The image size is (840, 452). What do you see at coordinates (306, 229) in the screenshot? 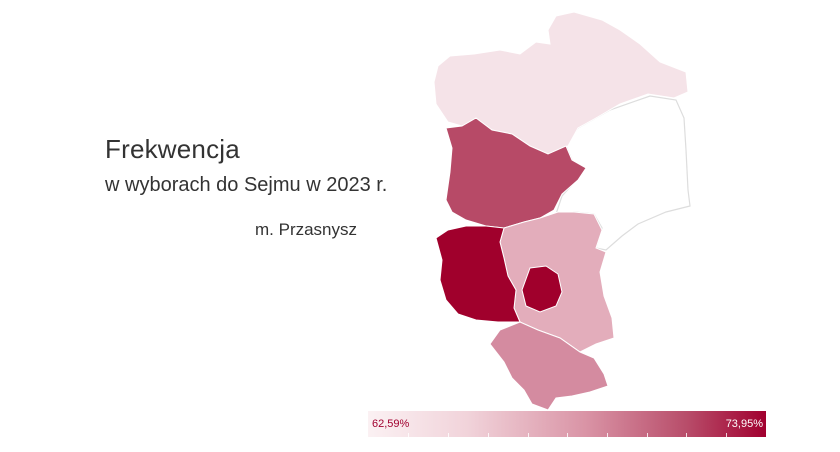
I see `place-name: m. Przasnysz` at bounding box center [306, 229].